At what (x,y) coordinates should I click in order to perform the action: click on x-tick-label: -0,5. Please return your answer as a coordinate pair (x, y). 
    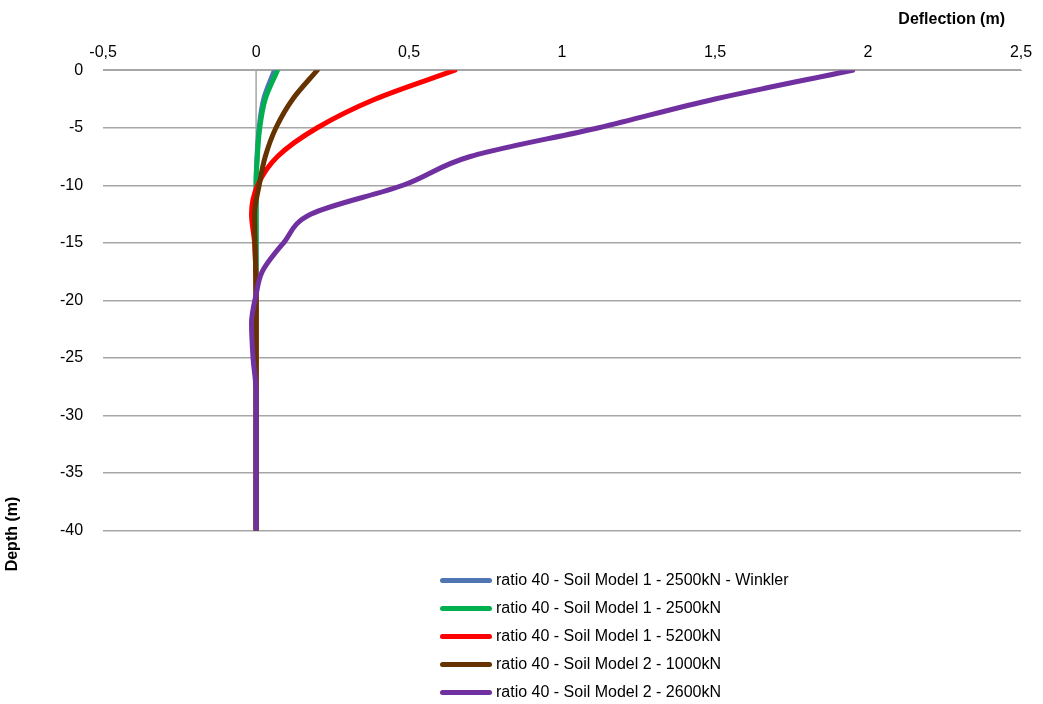
    Looking at the image, I should click on (103, 52).